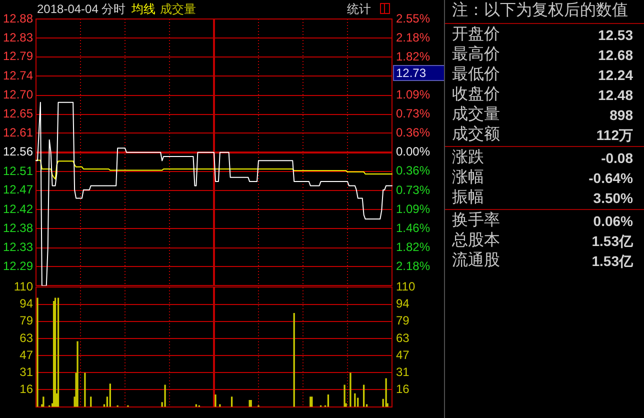 Image resolution: width=644 pixels, height=418 pixels. Describe the element at coordinates (615, 35) in the screenshot. I see `text: 12.53` at that location.